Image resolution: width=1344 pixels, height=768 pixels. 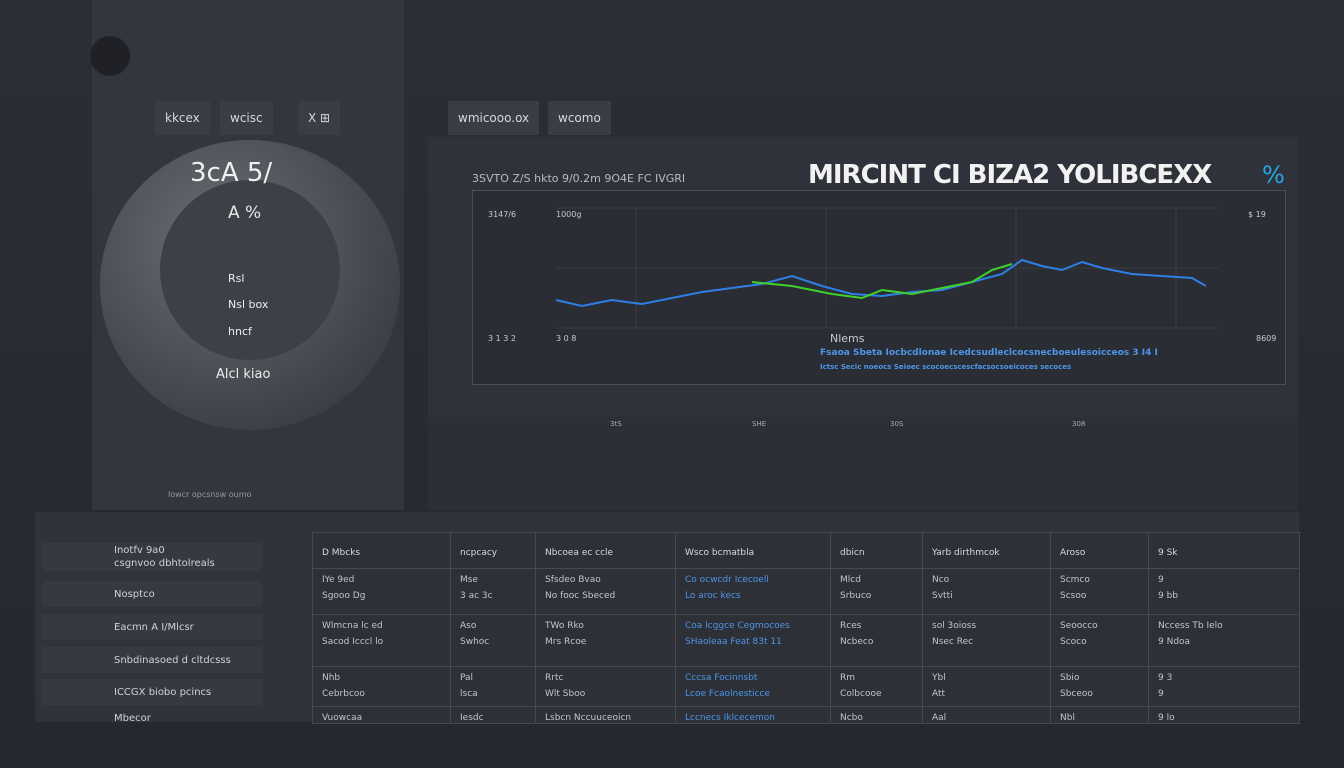 I want to click on table-cell: Rm Colbcooe, so click(x=861, y=686).